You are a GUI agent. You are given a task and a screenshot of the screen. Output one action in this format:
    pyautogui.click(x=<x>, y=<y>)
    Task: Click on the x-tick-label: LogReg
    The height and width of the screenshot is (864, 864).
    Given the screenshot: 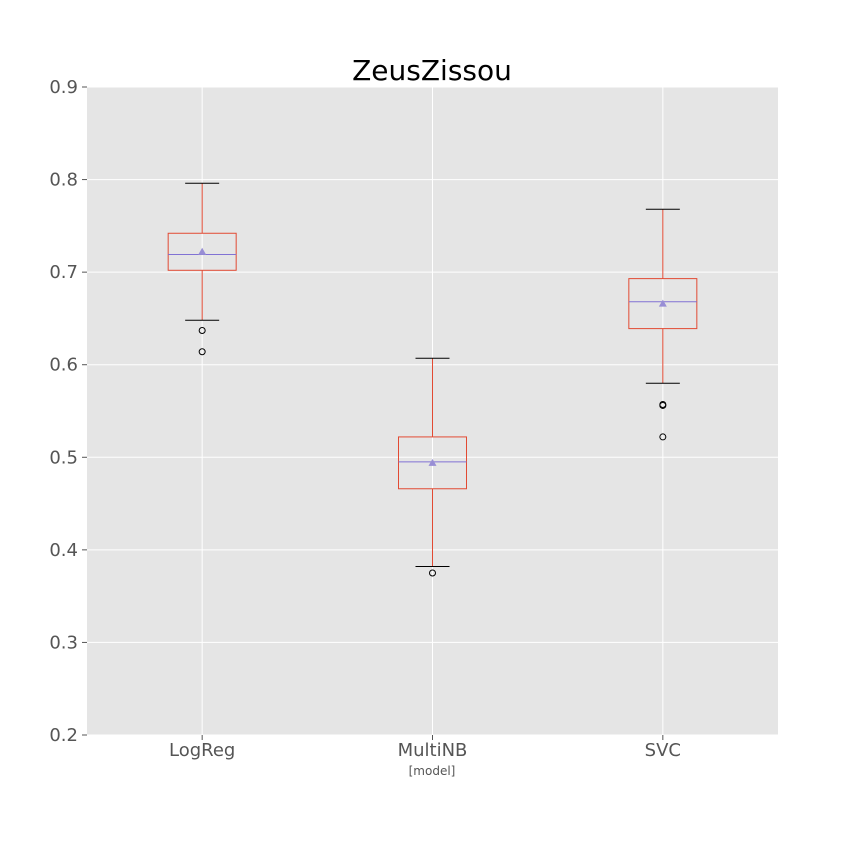 What is the action you would take?
    pyautogui.click(x=202, y=750)
    